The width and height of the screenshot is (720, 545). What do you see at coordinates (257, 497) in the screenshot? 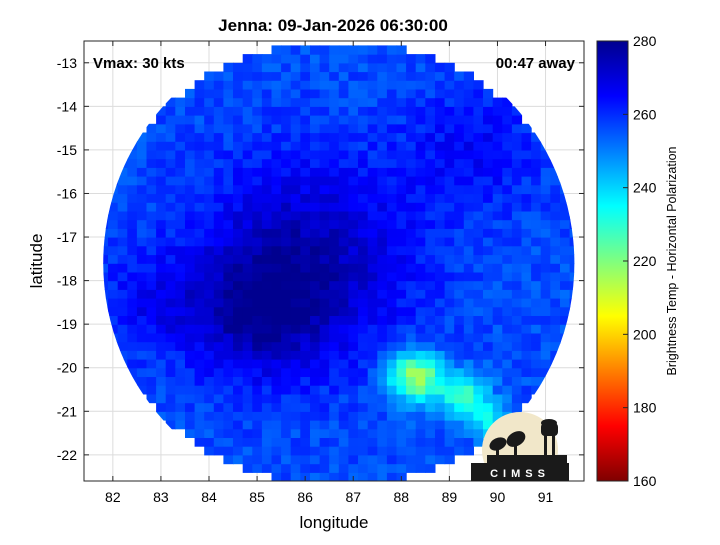
I see `x-tick-label: 85` at bounding box center [257, 497].